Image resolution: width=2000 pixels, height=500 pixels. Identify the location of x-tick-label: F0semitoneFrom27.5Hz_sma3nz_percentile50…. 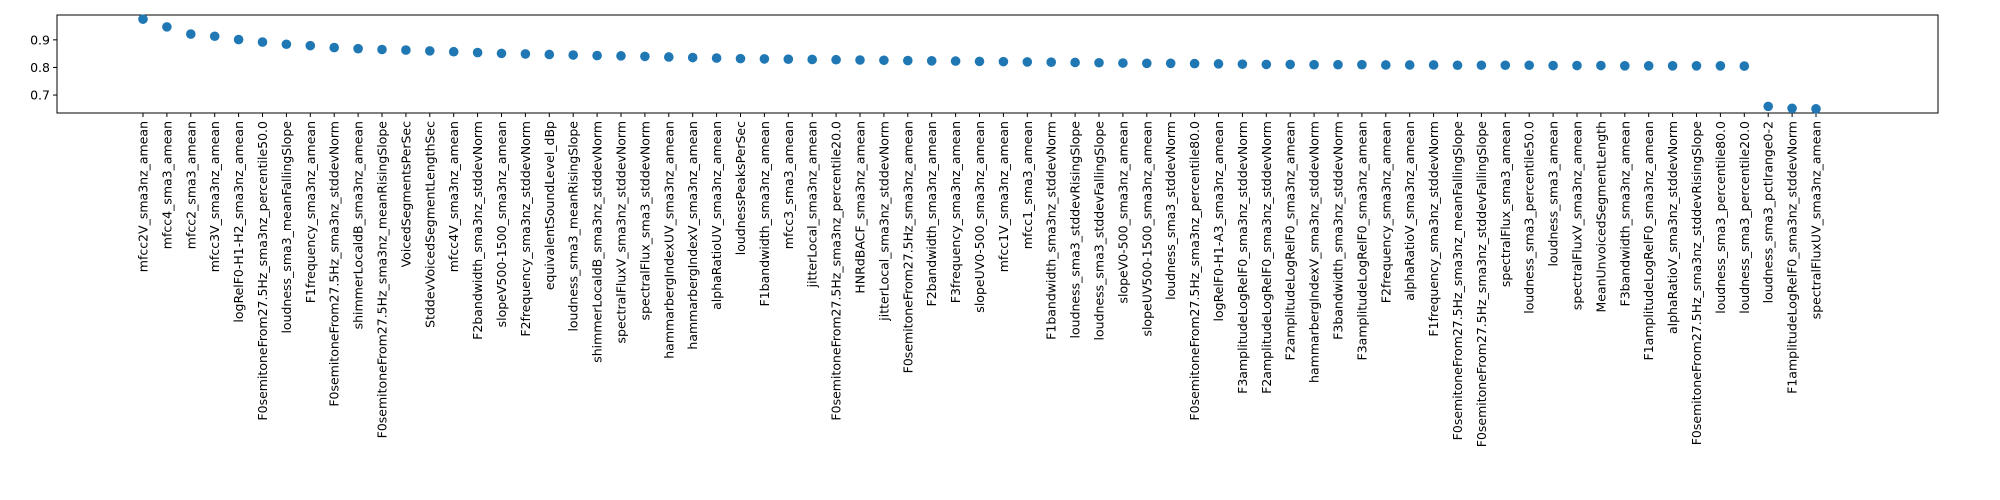
(262, 271).